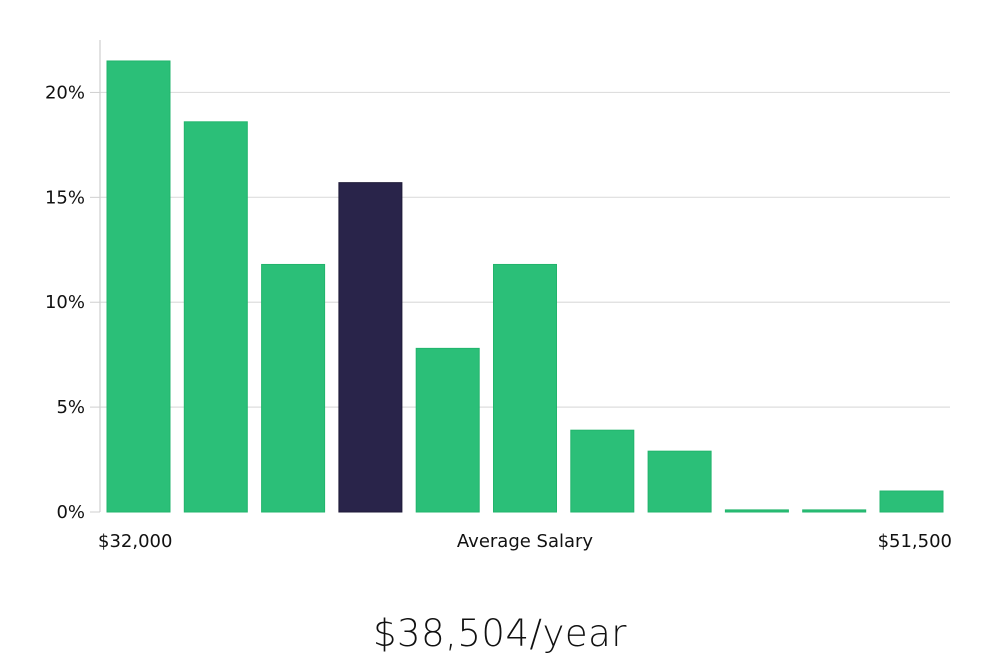  Describe the element at coordinates (499, 633) in the screenshot. I see `average-salary-value: $38,504/year` at that location.